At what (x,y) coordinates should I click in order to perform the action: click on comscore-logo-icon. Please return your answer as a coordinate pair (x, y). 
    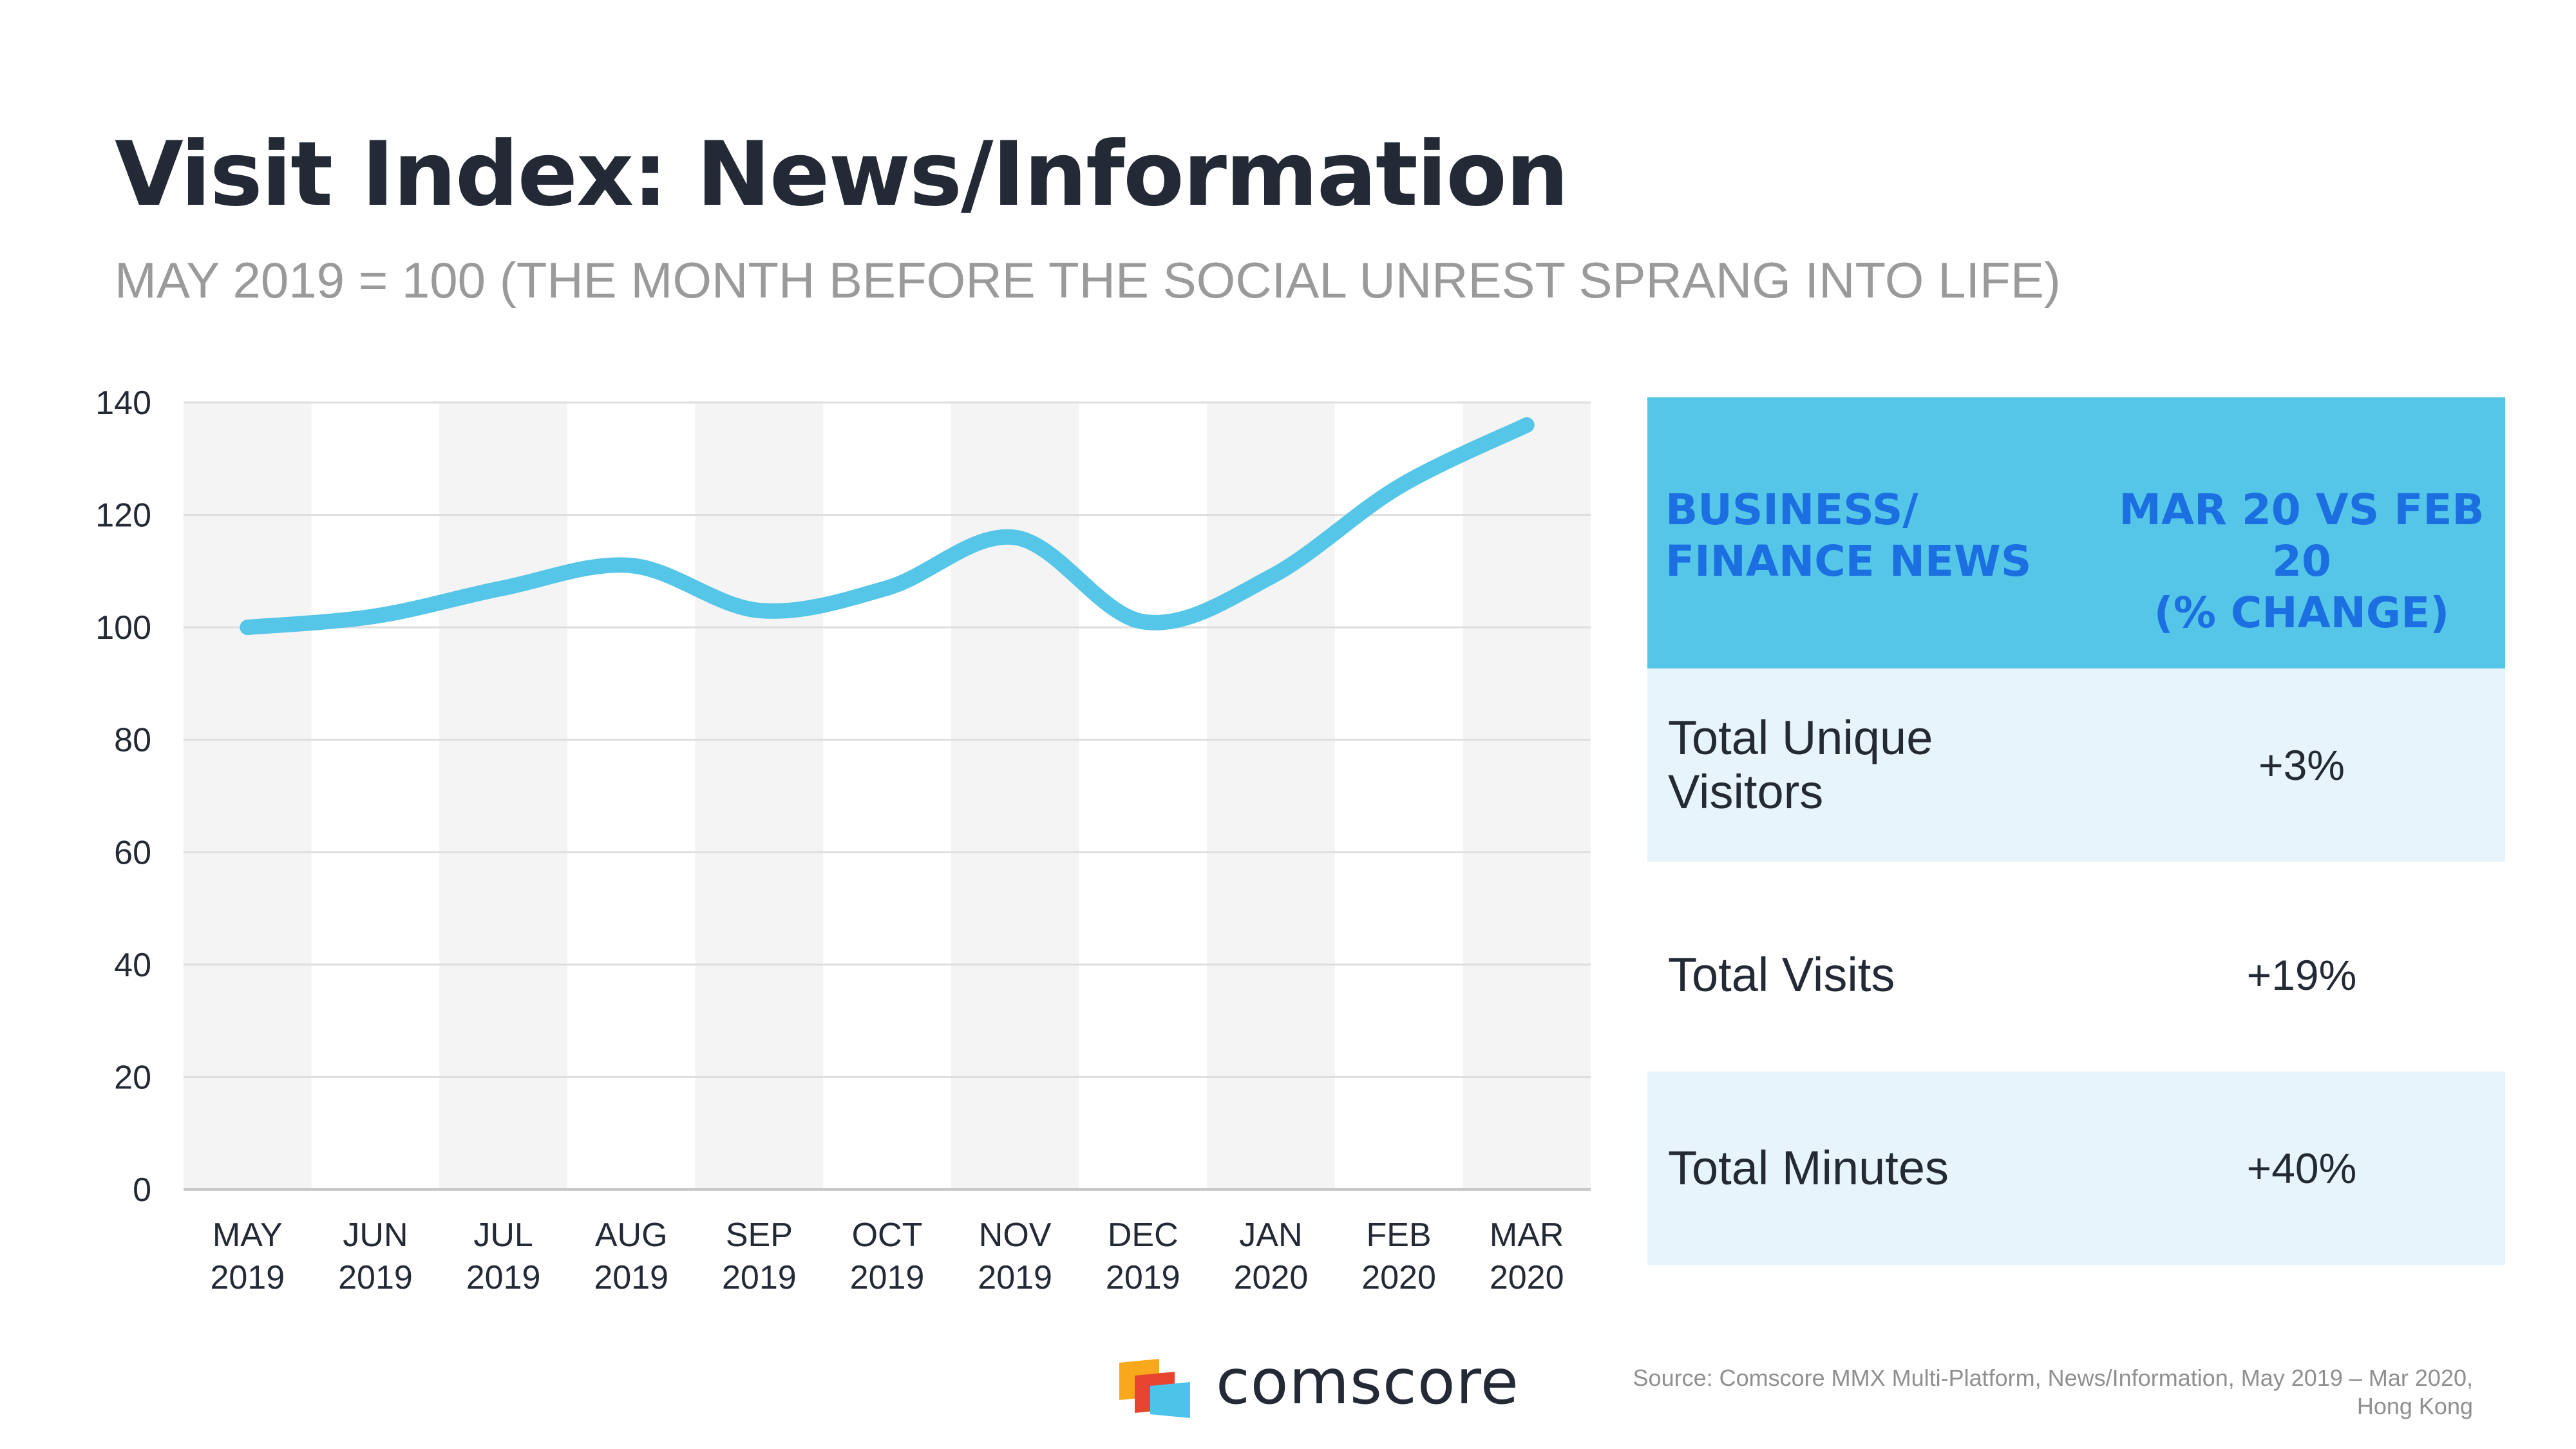
    Looking at the image, I should click on (1155, 1388).